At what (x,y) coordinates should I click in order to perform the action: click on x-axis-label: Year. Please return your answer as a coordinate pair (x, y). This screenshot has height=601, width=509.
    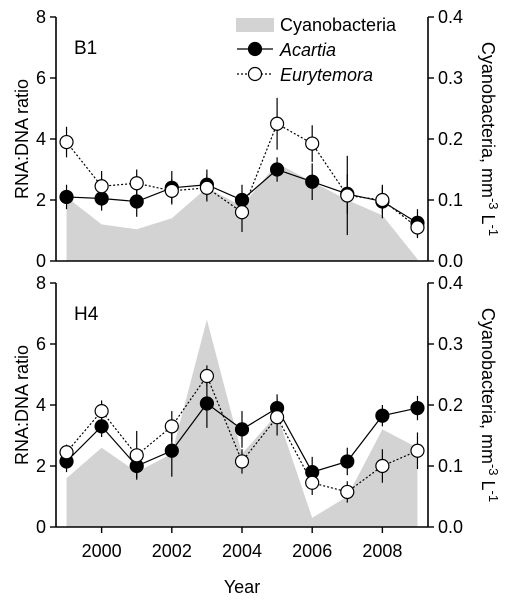
    Looking at the image, I should click on (242, 587).